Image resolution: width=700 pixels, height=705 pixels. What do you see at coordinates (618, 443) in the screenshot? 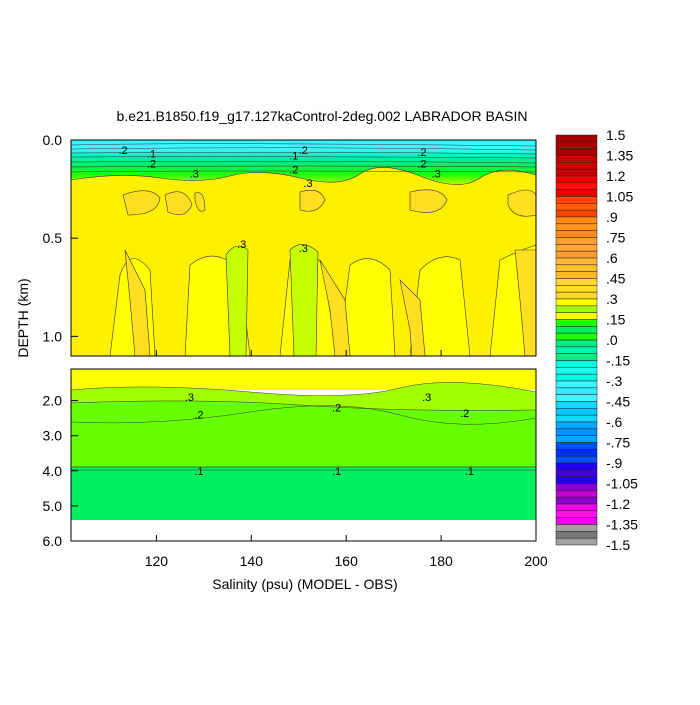
I see `colorbar-label: -.75` at bounding box center [618, 443].